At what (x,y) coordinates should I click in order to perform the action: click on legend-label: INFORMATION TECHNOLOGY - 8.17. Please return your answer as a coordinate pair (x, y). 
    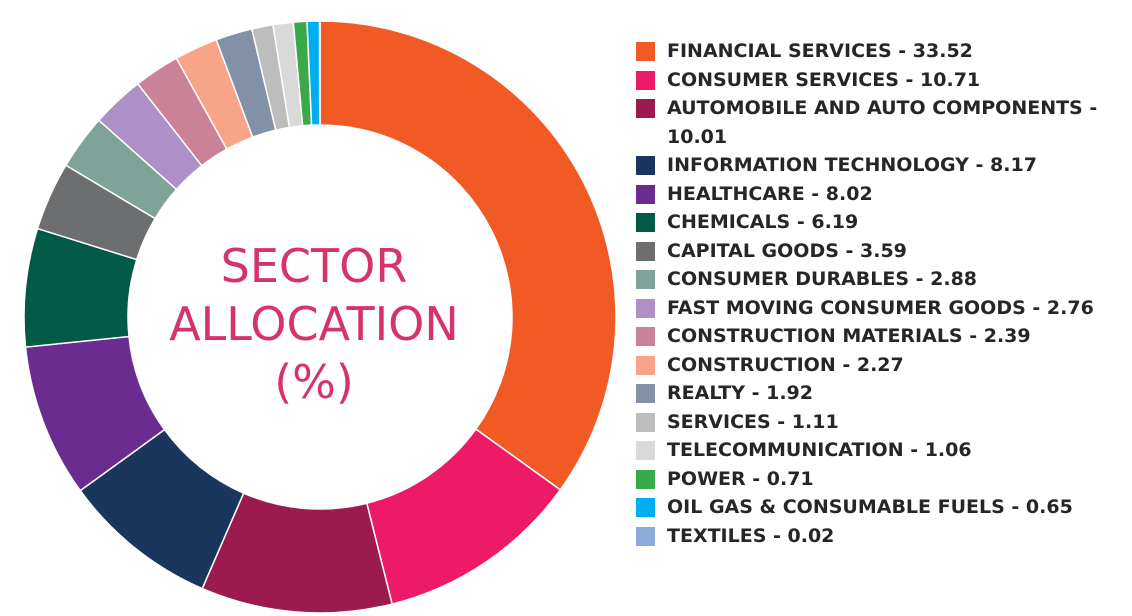
    Looking at the image, I should click on (852, 165).